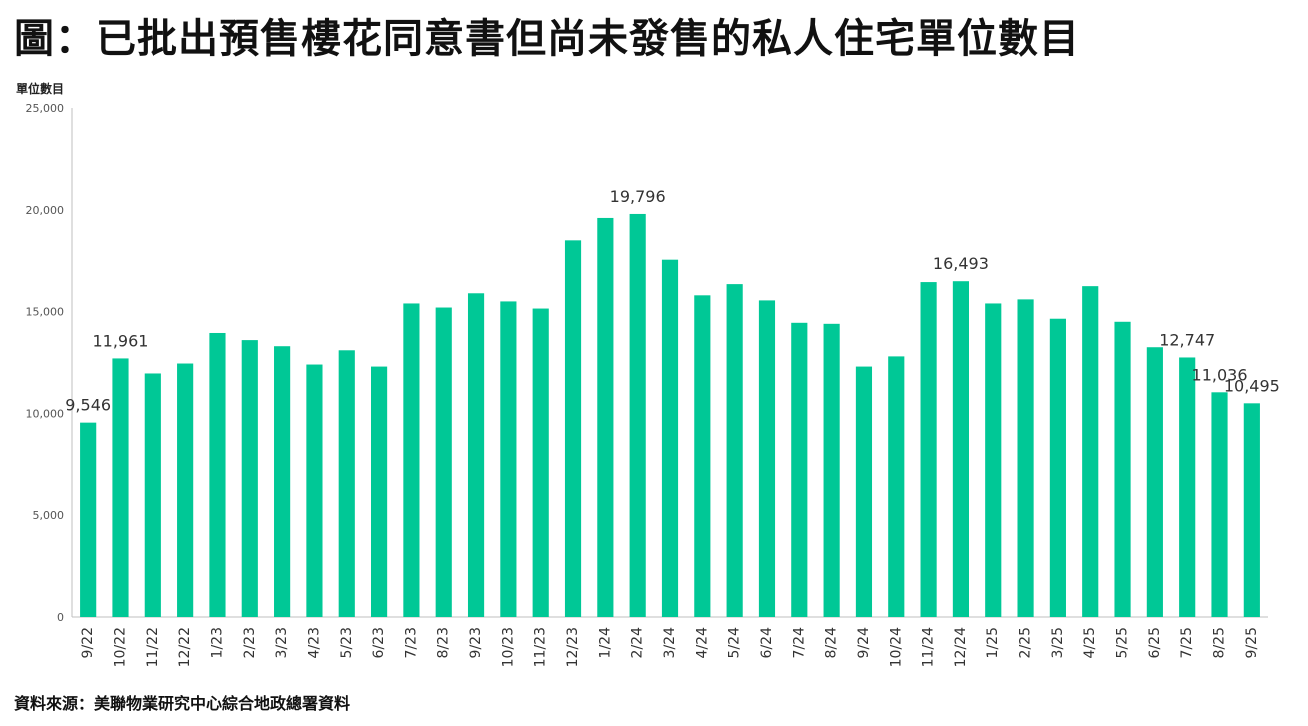 The height and width of the screenshot is (726, 1308). I want to click on data-label: 16,493, so click(961, 263).